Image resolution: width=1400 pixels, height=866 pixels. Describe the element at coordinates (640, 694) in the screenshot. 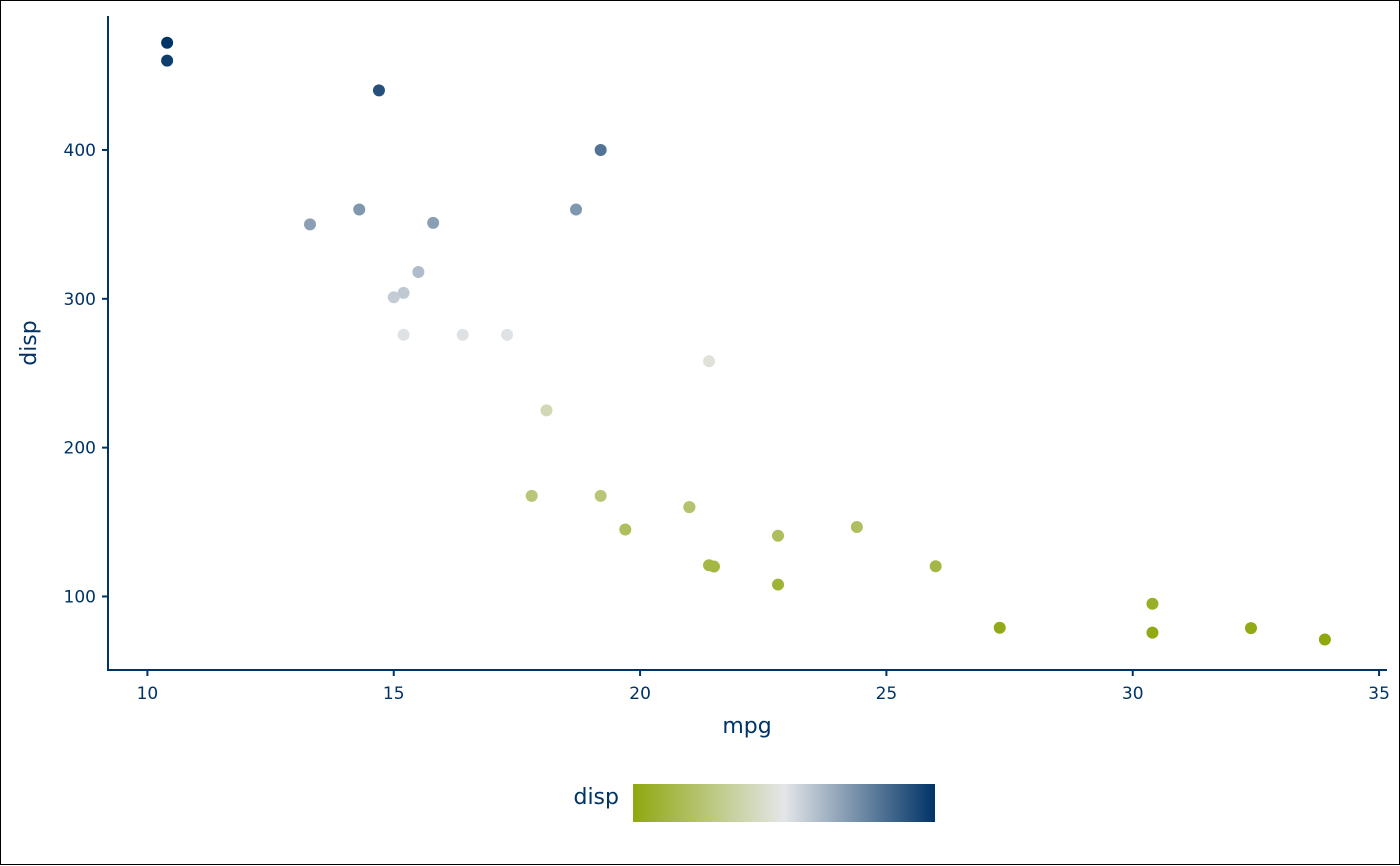

I see `x-tick-label-20: 20` at that location.